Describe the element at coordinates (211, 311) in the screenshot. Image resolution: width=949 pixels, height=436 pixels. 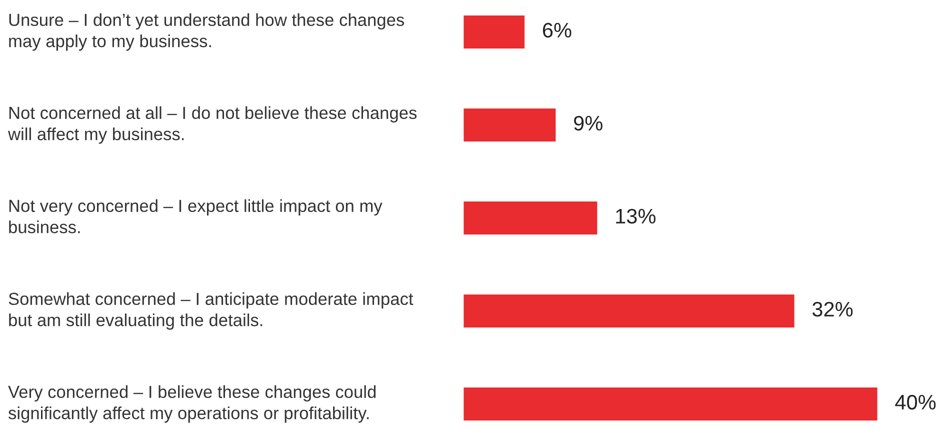
I see `y-tick-label: Somewhat concerned – I anticipate moderate impact but am still evaluating the details.` at that location.